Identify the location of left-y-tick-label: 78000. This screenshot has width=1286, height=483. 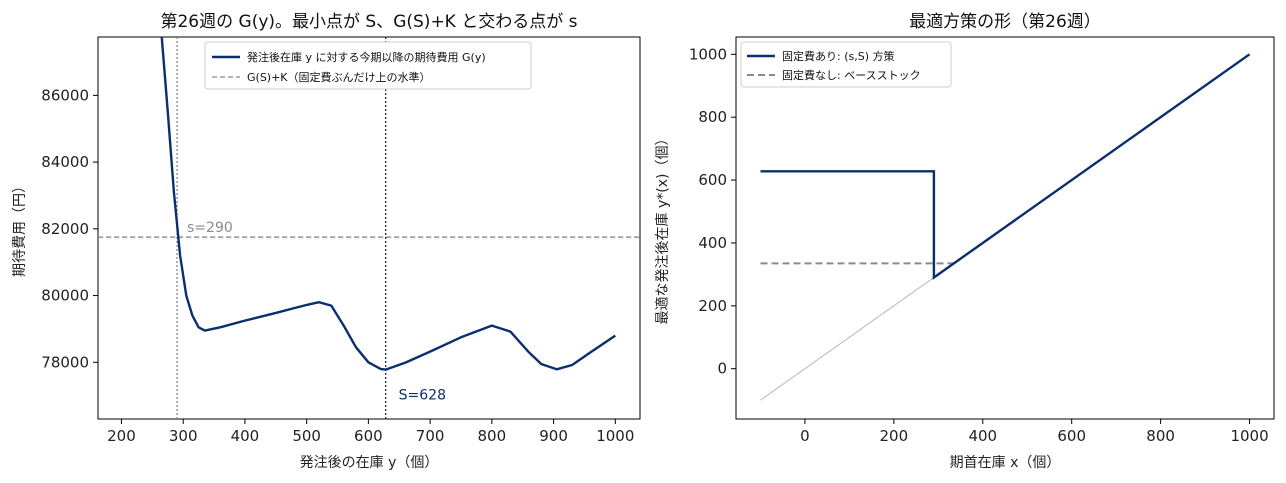
(65, 362).